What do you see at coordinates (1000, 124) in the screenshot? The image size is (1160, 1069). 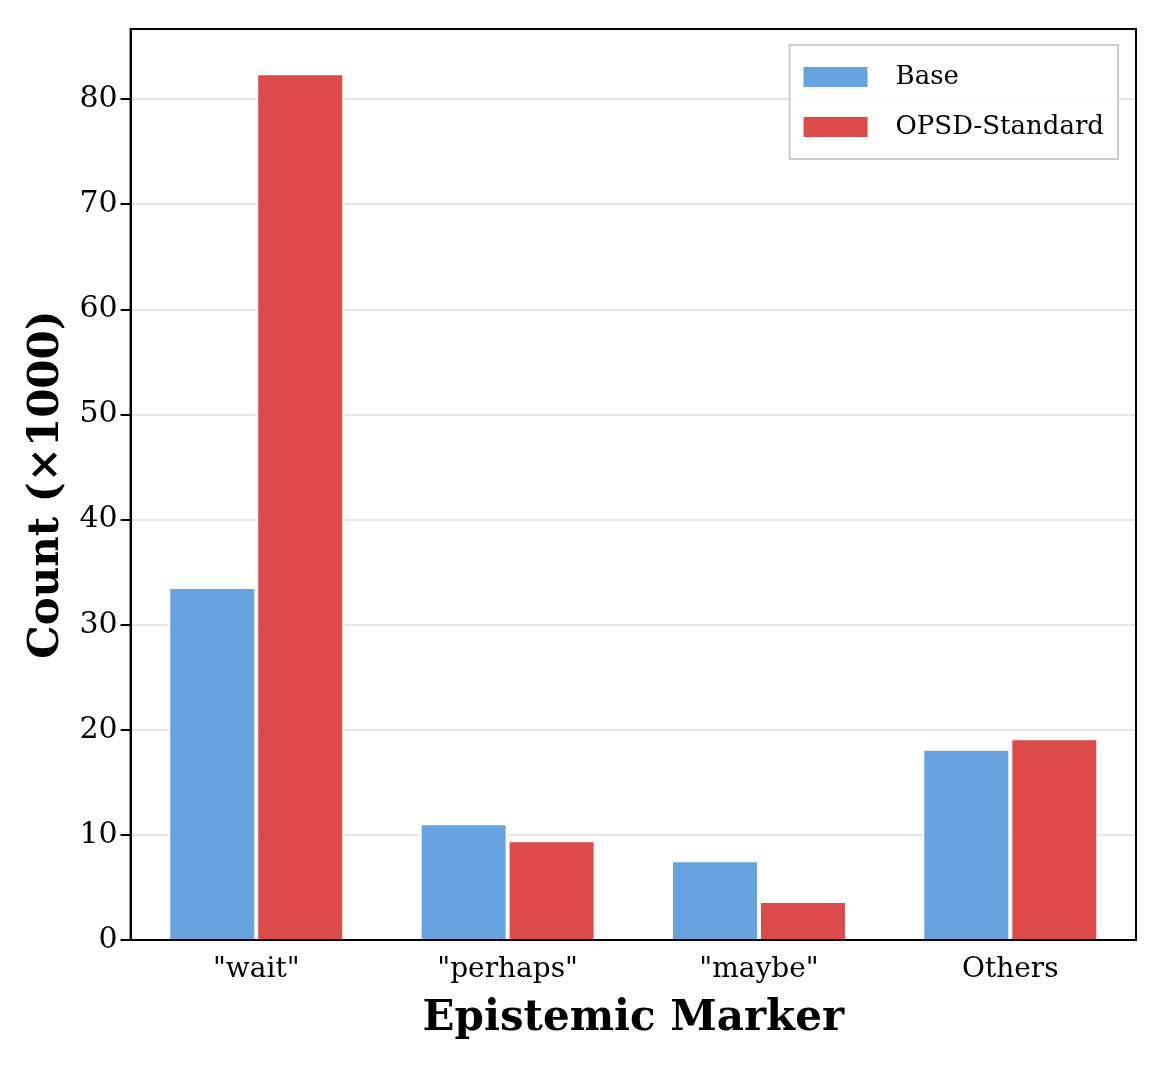 I see `legend-label: OPSD-Standard` at bounding box center [1000, 124].